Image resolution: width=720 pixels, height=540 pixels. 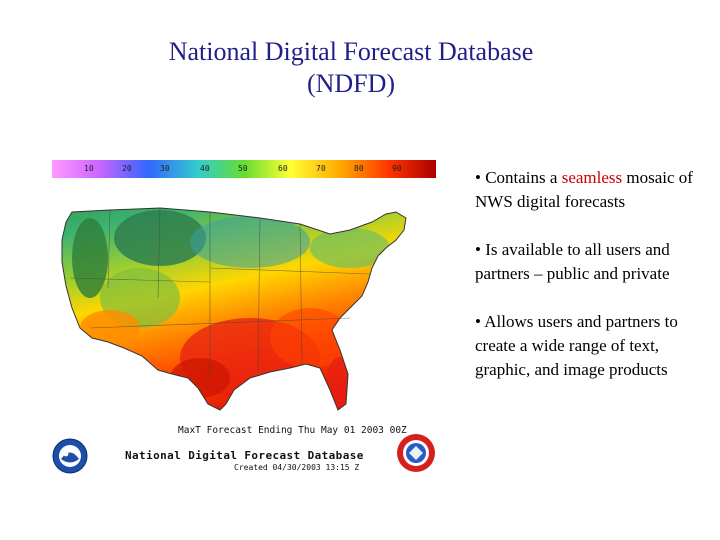 I want to click on nws-logo-icon, so click(x=416, y=453).